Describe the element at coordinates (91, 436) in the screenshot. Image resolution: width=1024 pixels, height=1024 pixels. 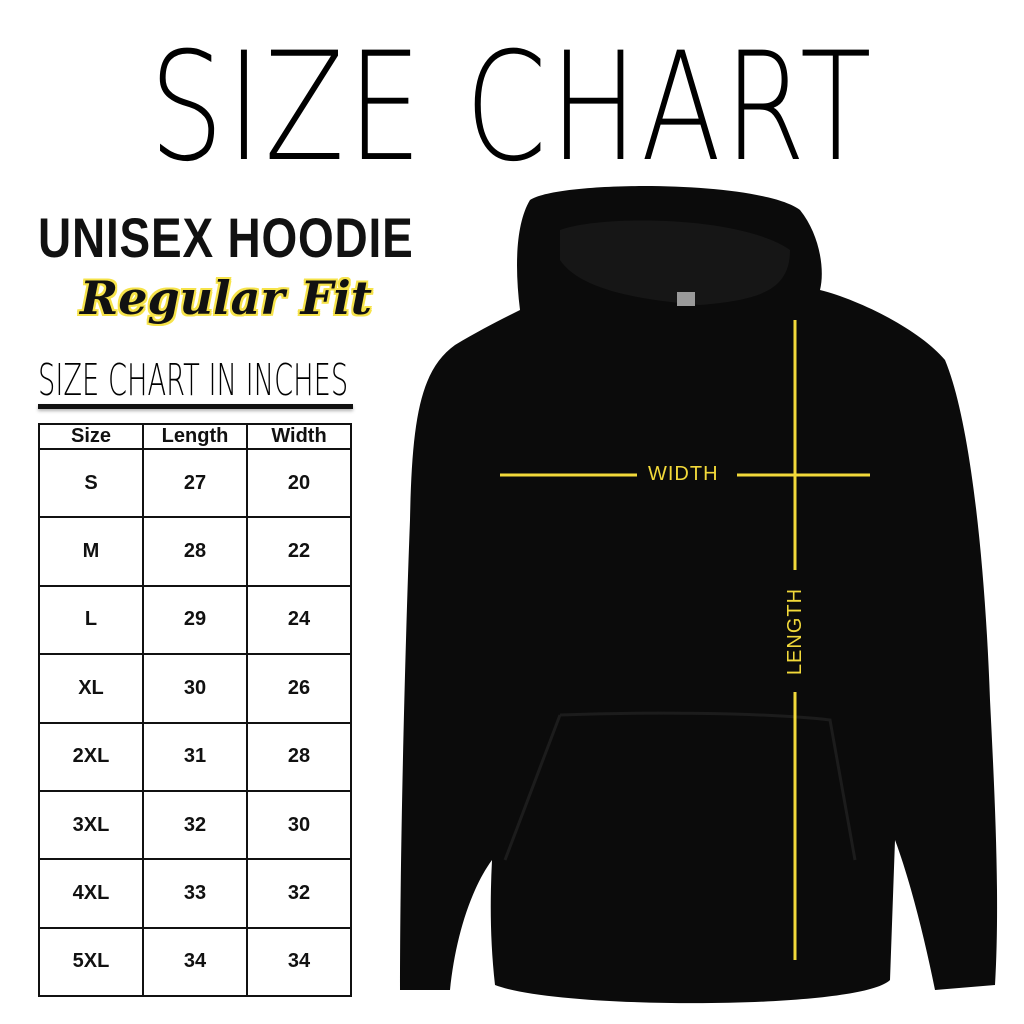
I see `header-size: Size` at that location.